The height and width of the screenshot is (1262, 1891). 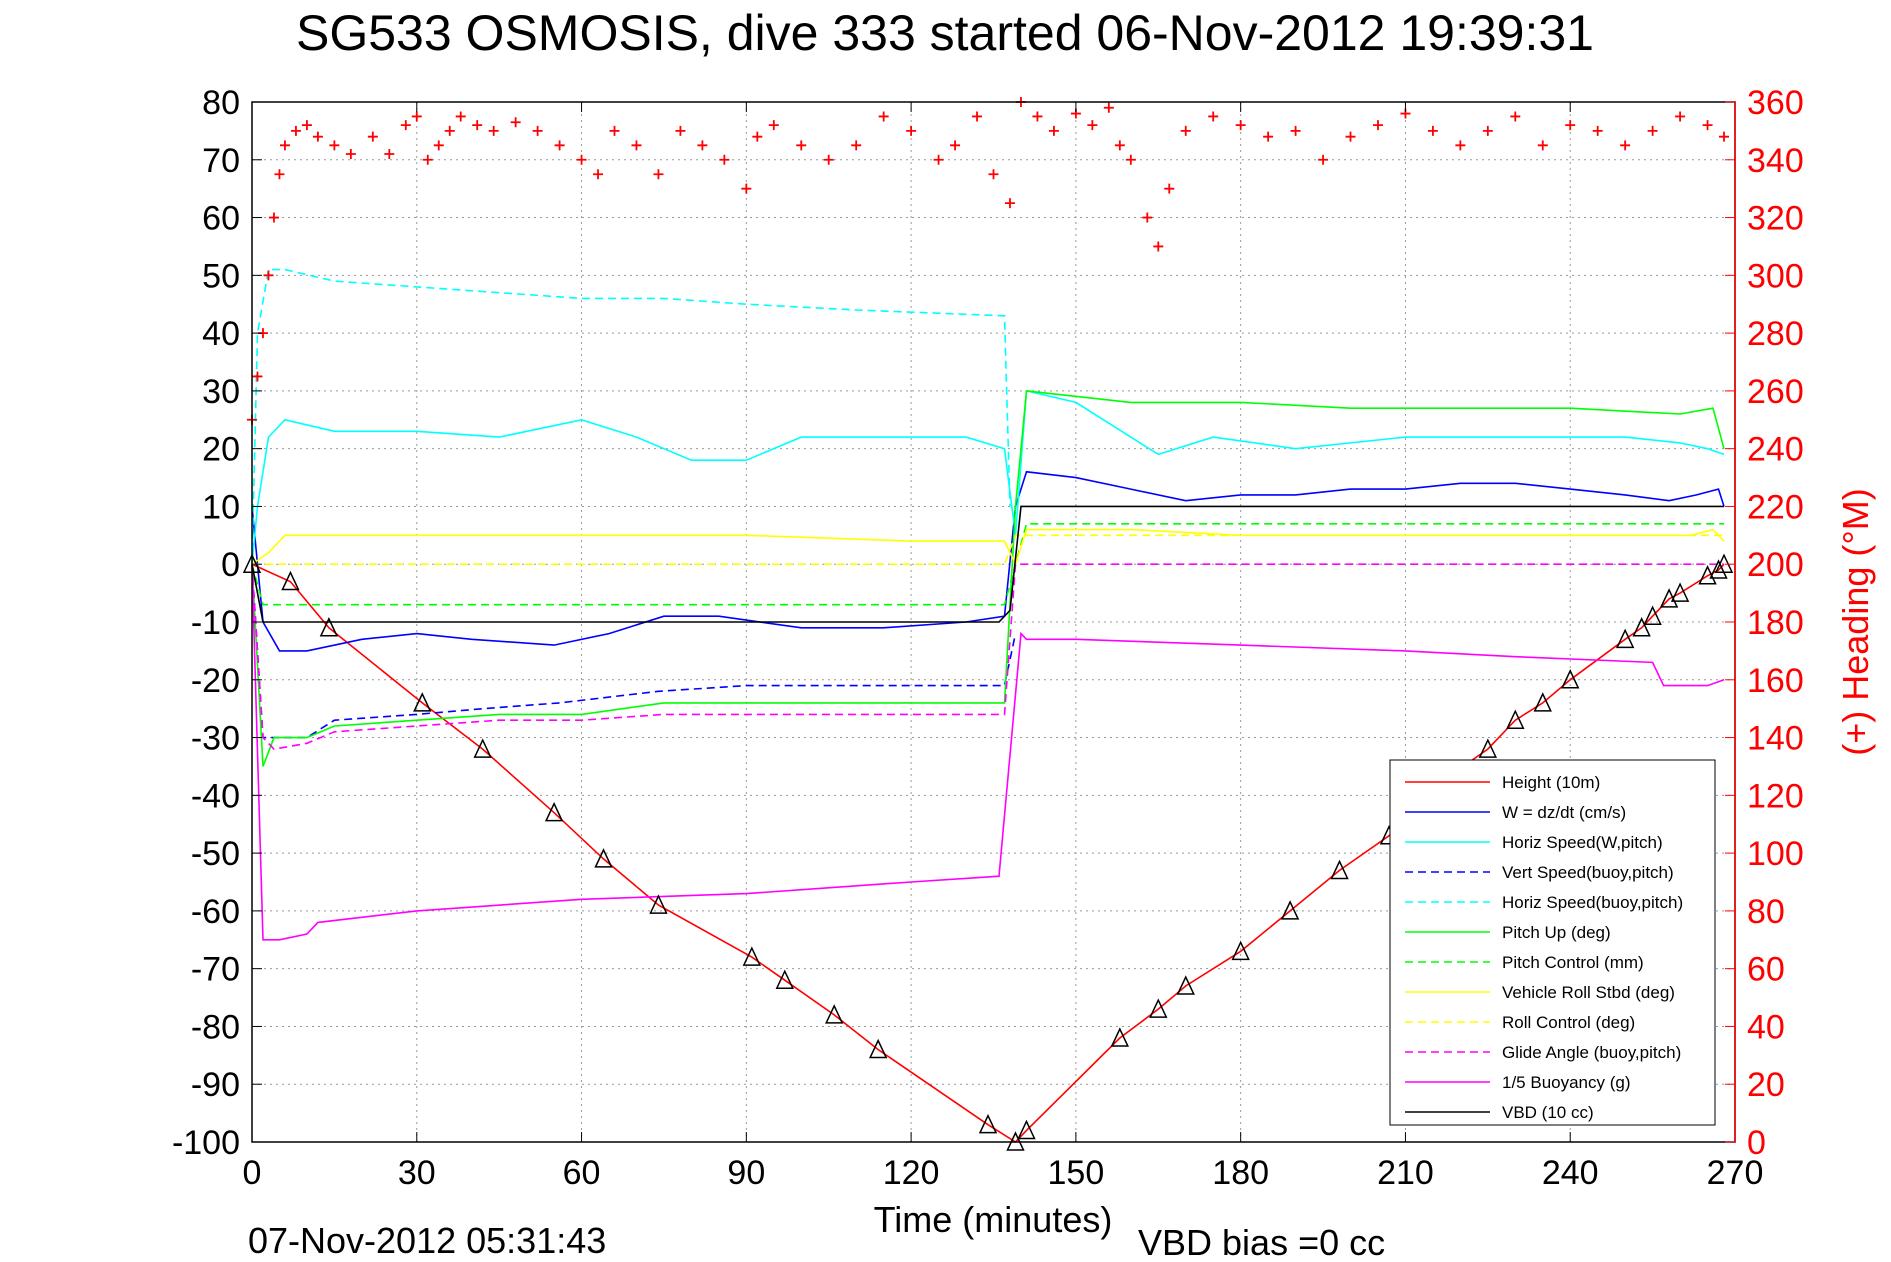 What do you see at coordinates (911, 1173) in the screenshot?
I see `x-tick-label: 120` at bounding box center [911, 1173].